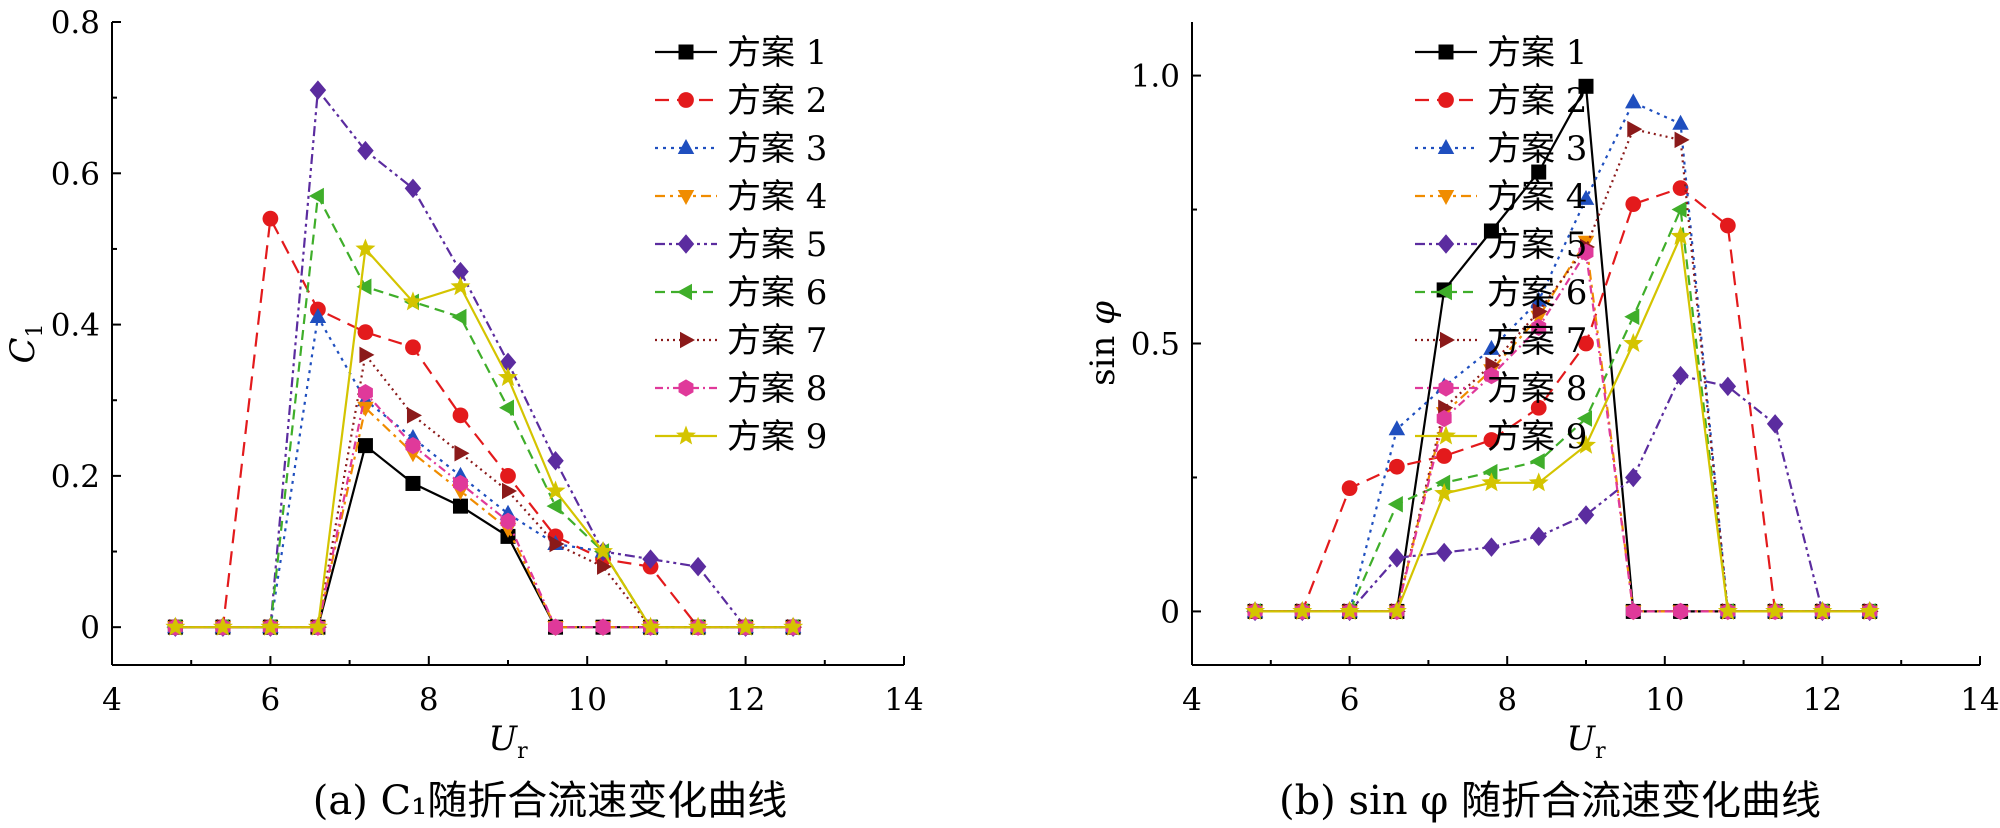  What do you see at coordinates (1537, 245) in the screenshot?
I see `legend-label: 方案 5` at bounding box center [1537, 245].